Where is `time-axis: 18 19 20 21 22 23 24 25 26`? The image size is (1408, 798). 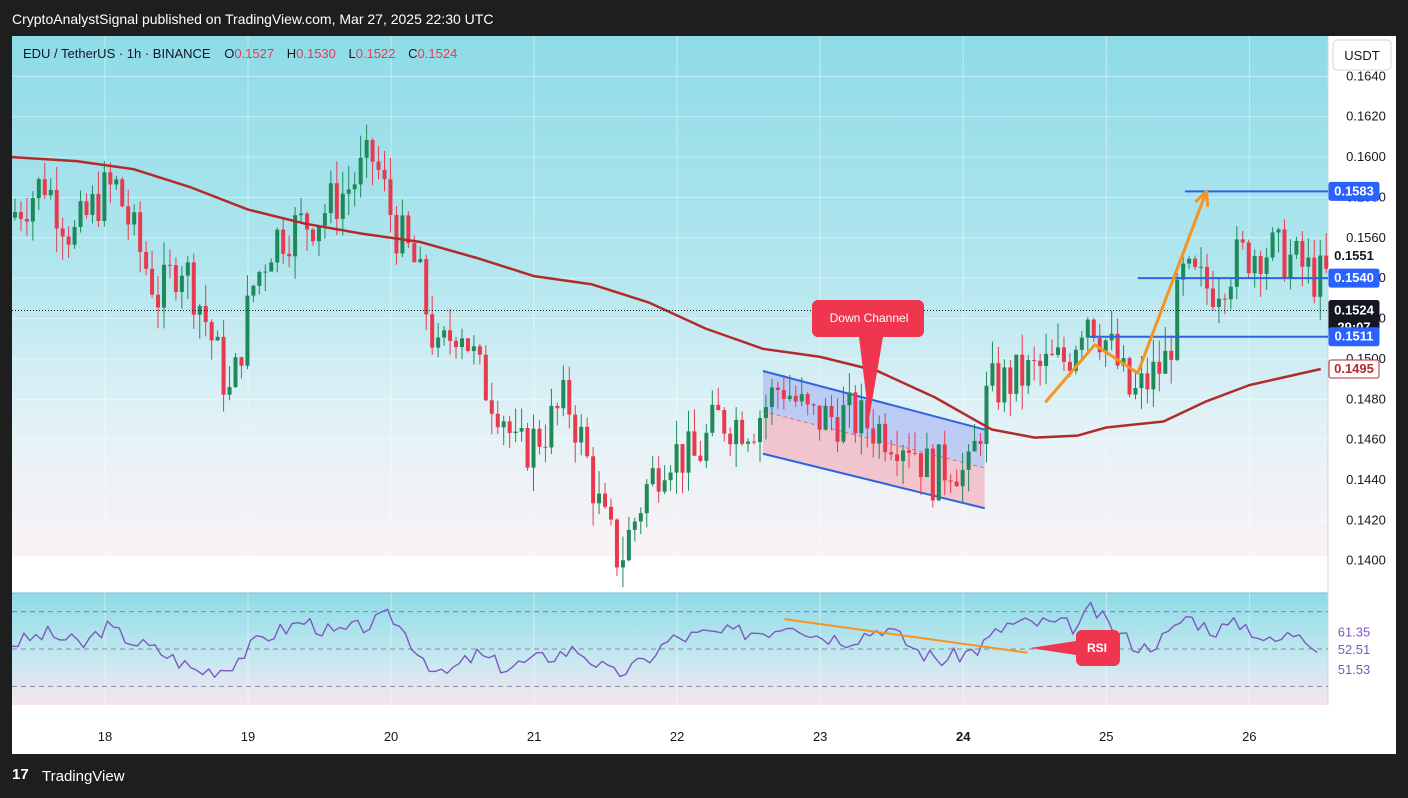
time-axis: 18 19 20 21 22 23 24 25 26 is located at coordinates (677, 736).